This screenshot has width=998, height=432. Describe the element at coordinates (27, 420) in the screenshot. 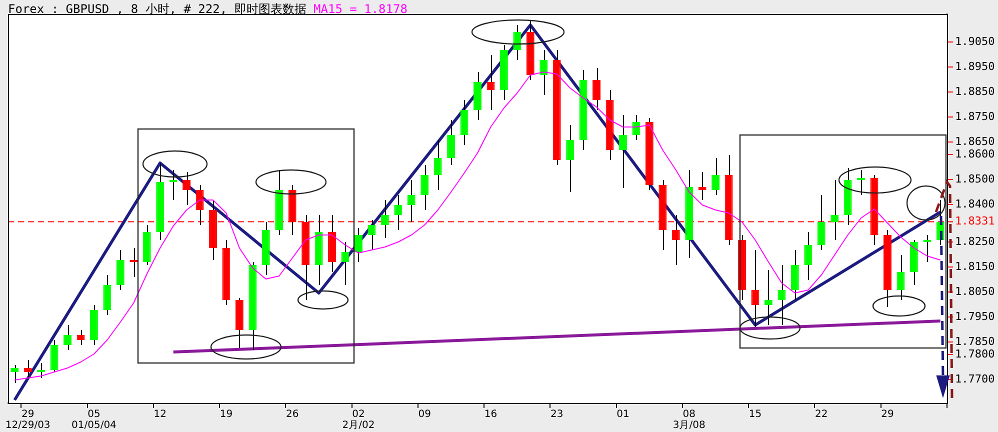

I see `x-tick-label: 29 12/29/03` at that location.